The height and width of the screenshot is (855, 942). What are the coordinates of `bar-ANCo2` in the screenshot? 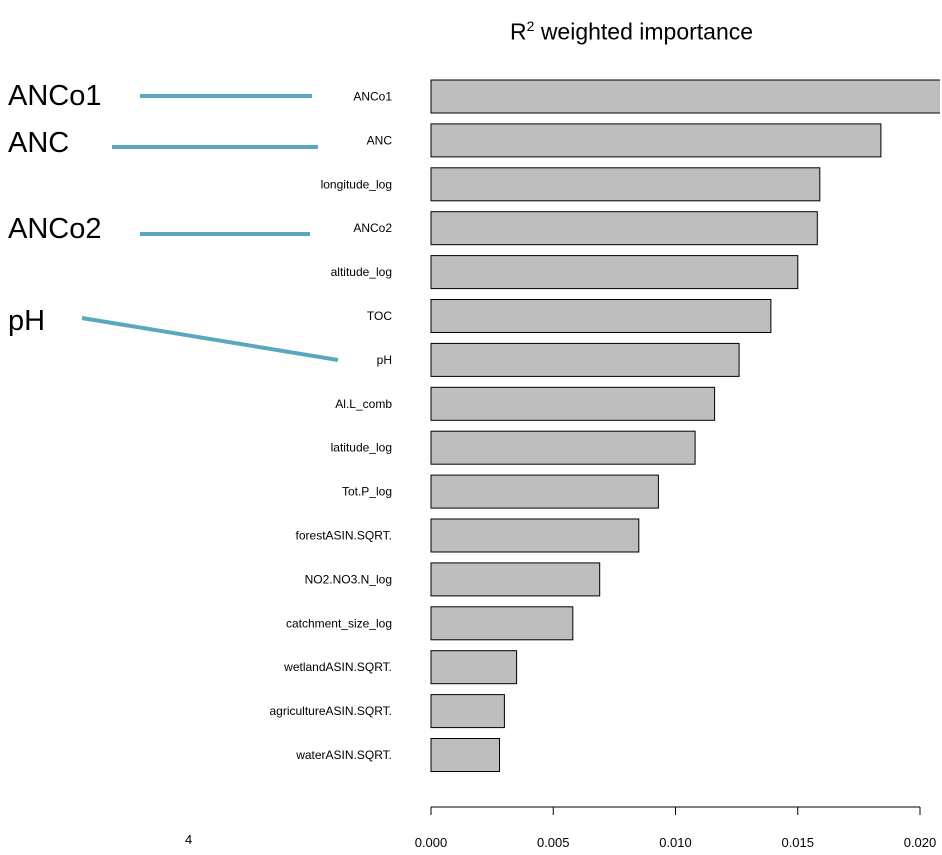 It's located at (624, 228).